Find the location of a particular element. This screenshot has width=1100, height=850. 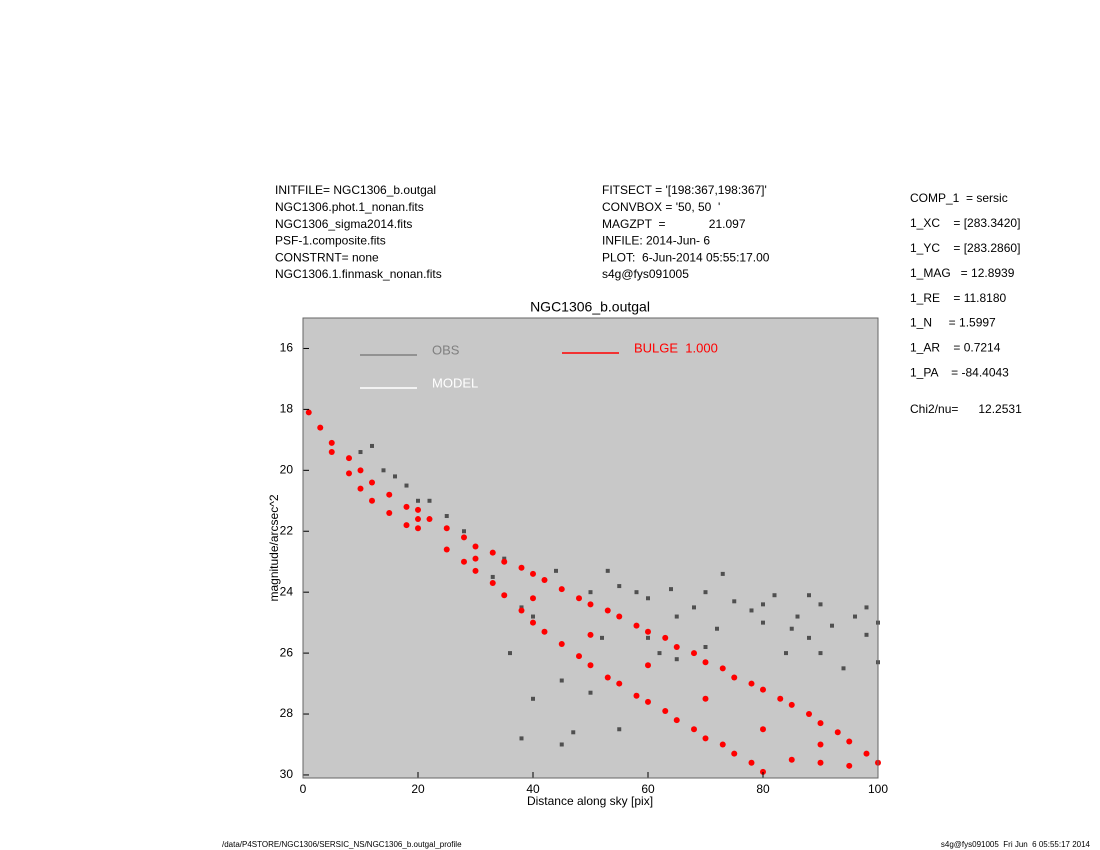

x-axis-label: Distance along sky [pix] is located at coordinates (590, 801).